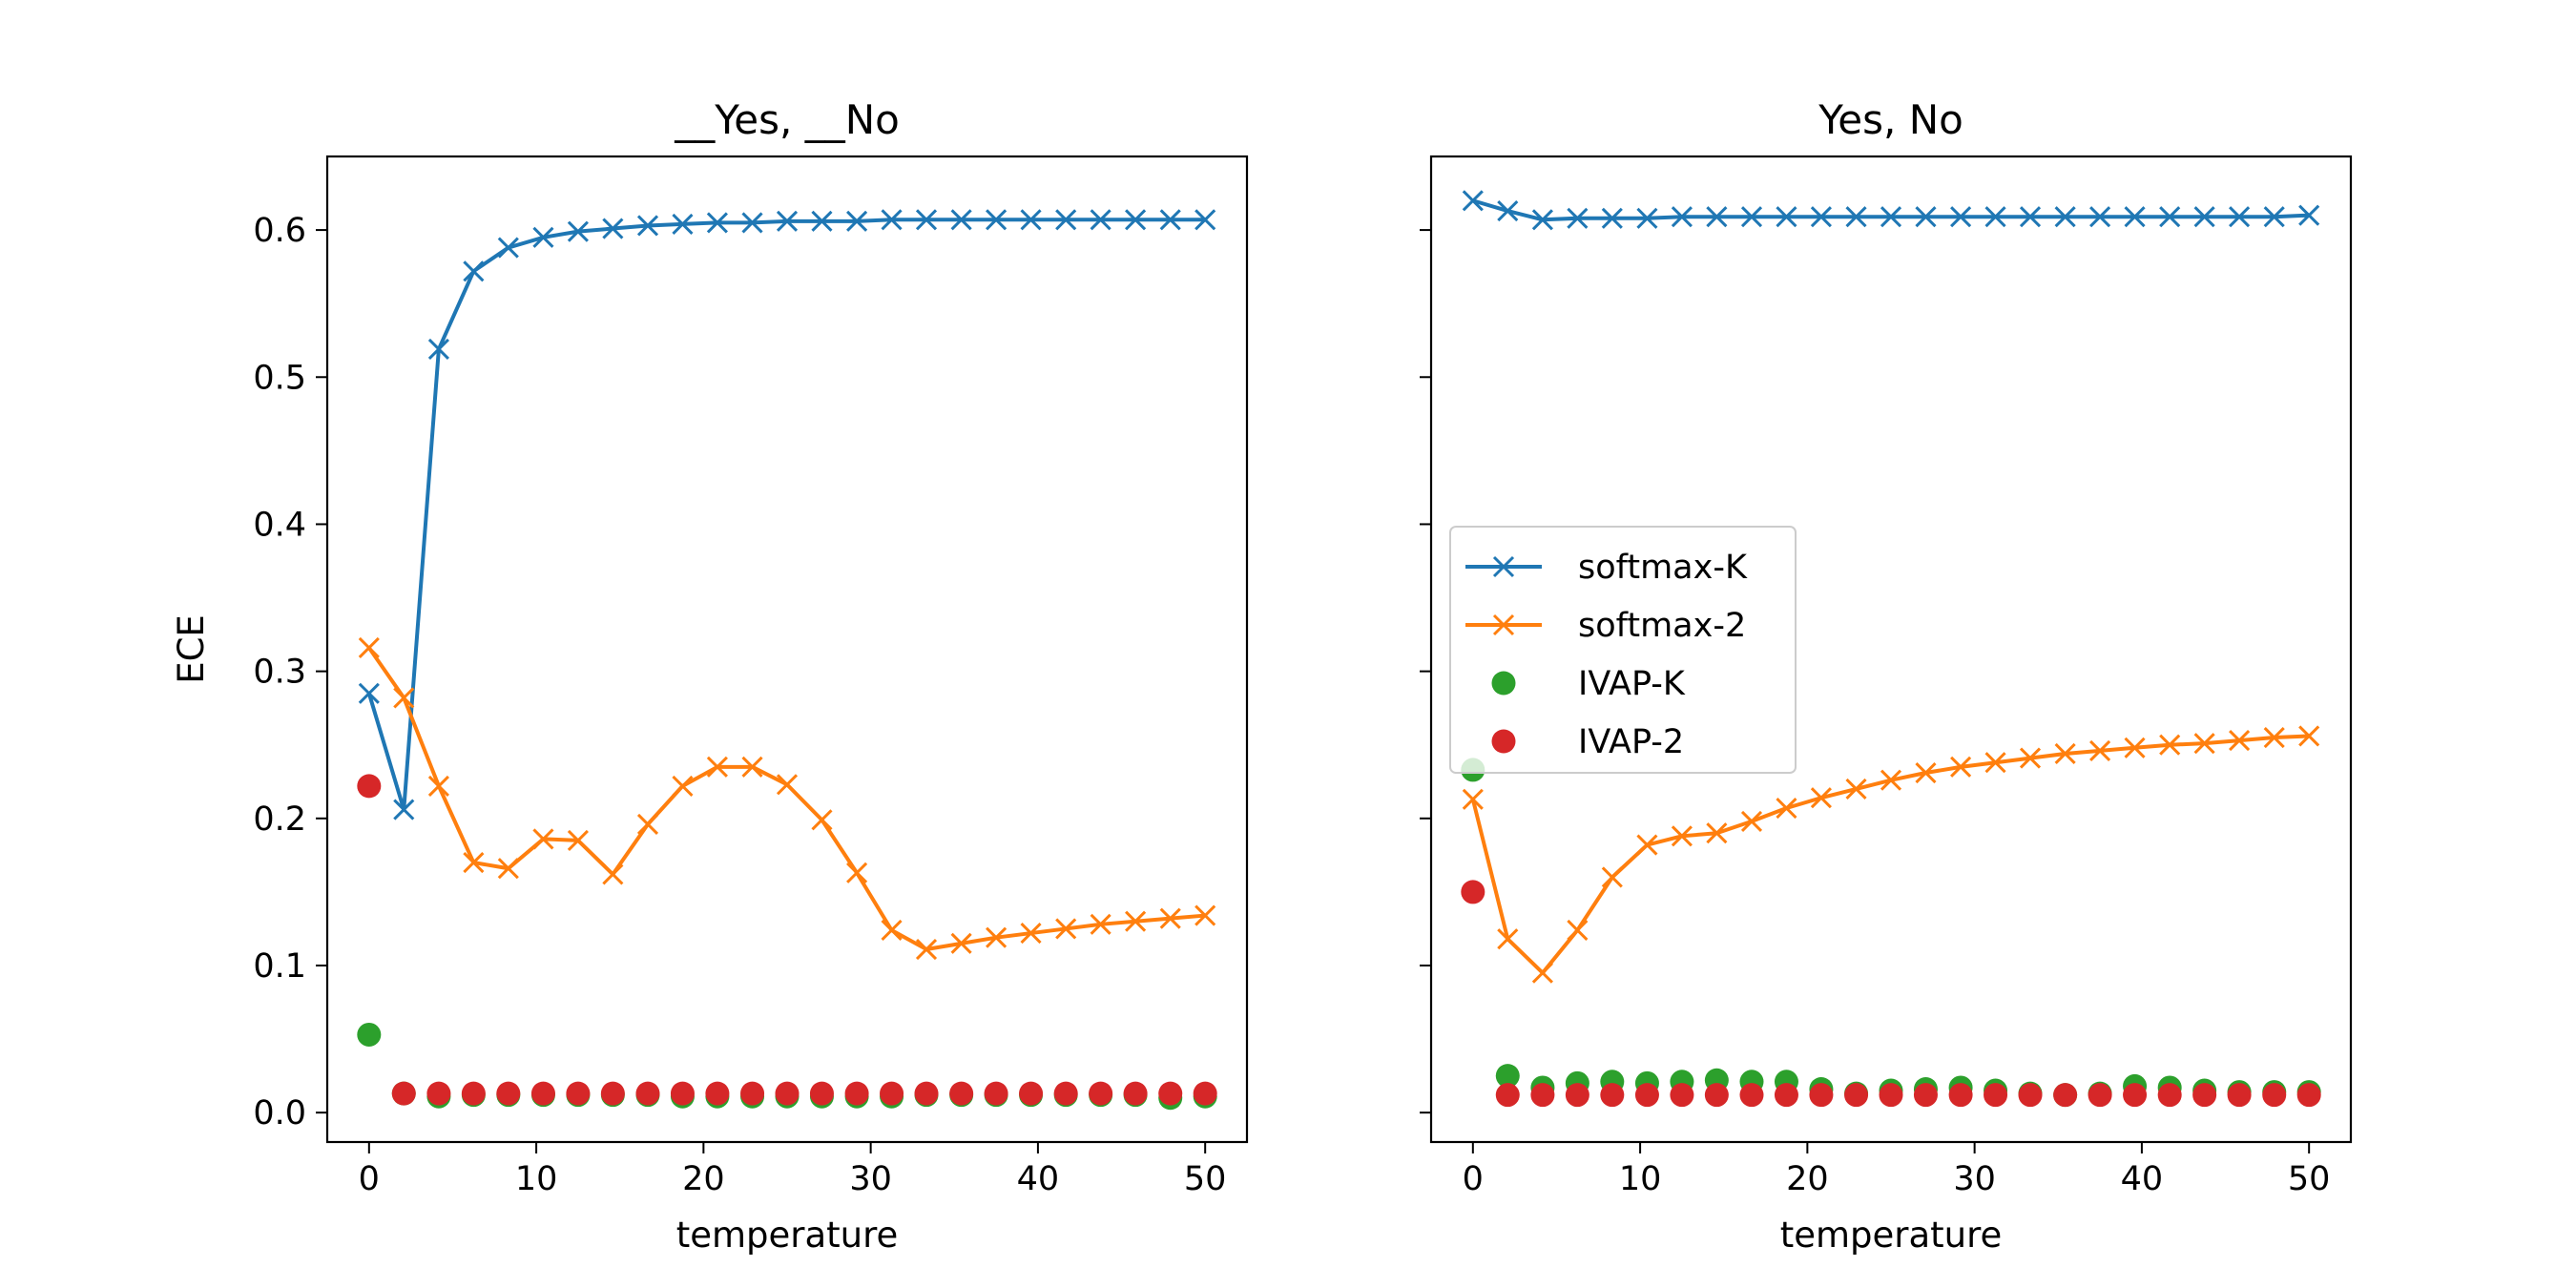 The width and height of the screenshot is (2576, 1288). What do you see at coordinates (369, 1179) in the screenshot?
I see `x-tick-label: 0` at bounding box center [369, 1179].